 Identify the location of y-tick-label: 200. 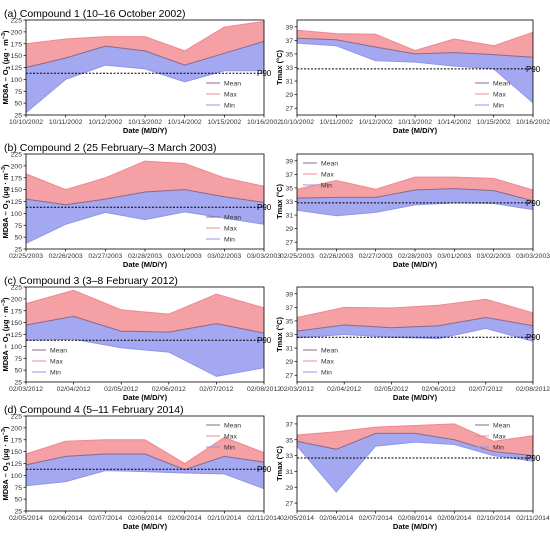
(17, 32).